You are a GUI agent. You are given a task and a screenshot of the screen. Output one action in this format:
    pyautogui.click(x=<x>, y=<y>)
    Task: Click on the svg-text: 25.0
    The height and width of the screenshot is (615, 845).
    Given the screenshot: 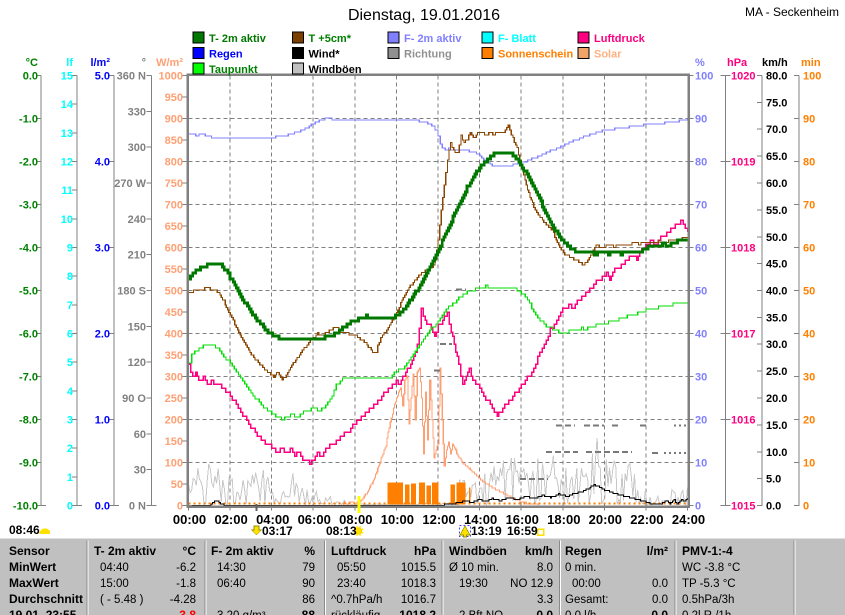 What is the action you would take?
    pyautogui.click(x=776, y=372)
    